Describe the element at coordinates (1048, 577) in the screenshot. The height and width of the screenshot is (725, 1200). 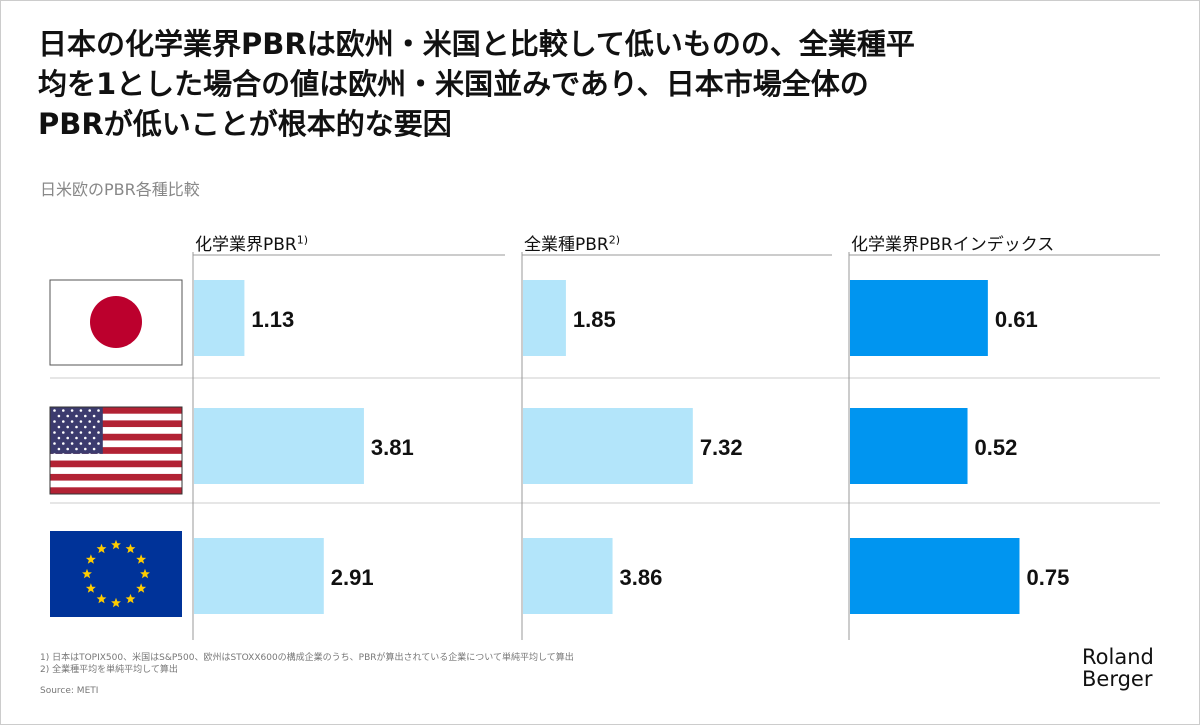
I see `data-label: 0.75` at that location.